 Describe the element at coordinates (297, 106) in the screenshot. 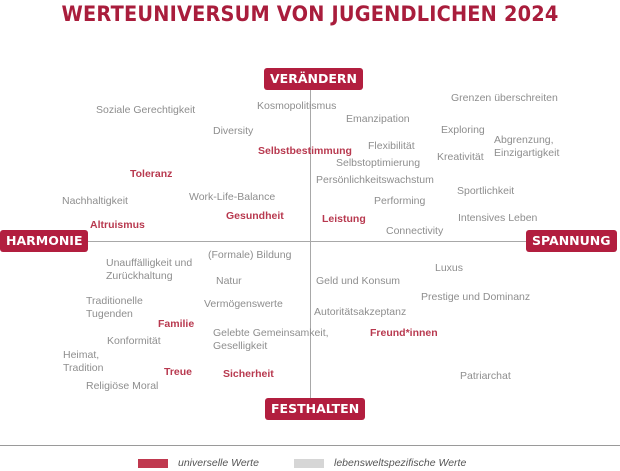

I see `value-label: Kosmopolitismus` at that location.